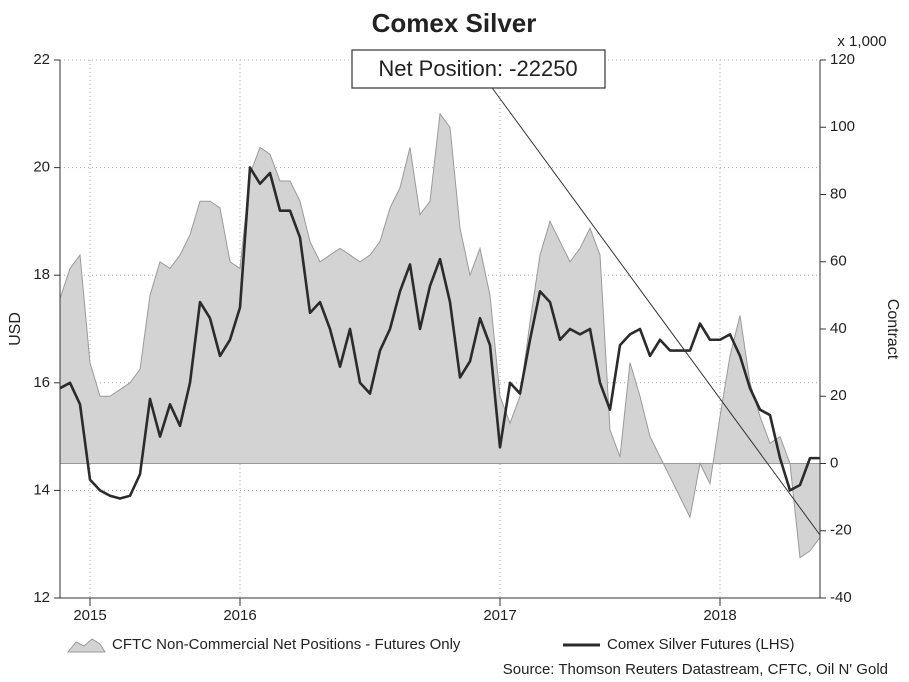 This screenshot has height=682, width=909. I want to click on x-tick-label: 2017, so click(499, 615).